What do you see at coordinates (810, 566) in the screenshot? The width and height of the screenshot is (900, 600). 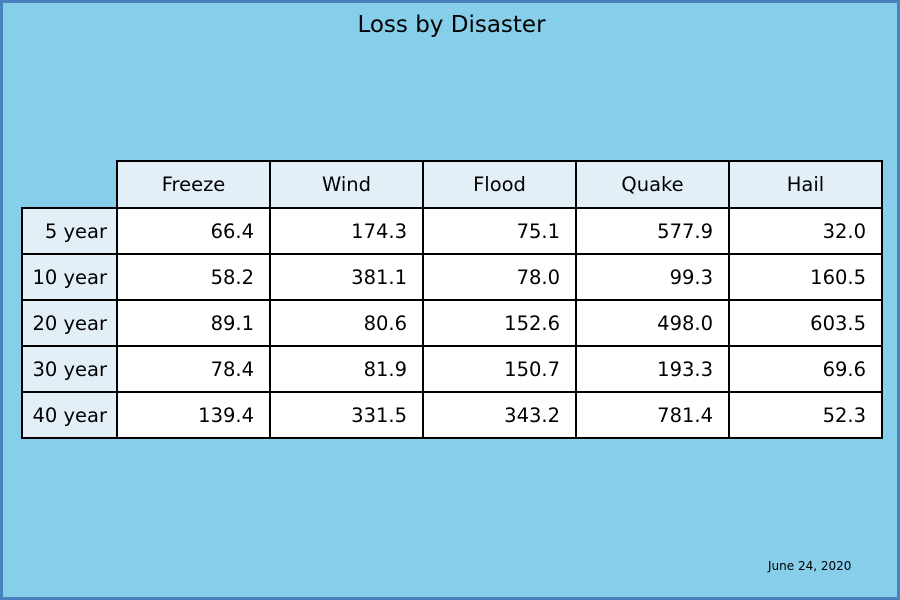 I see `footer-date: June 24, 2020` at bounding box center [810, 566].